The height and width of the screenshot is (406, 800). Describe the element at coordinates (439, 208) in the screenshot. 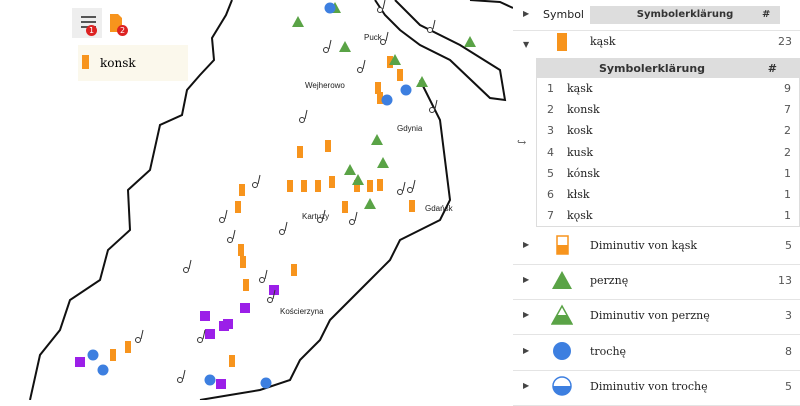

I see `place-label: Gdańsk` at that location.